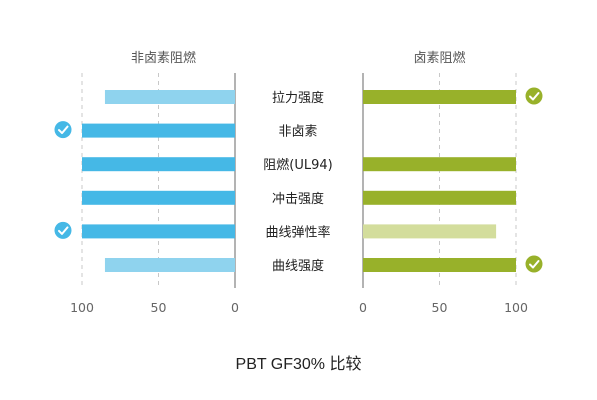 Image resolution: width=597 pixels, height=400 pixels. I want to click on left-series-label: 非卤素阻燃, so click(163, 58).